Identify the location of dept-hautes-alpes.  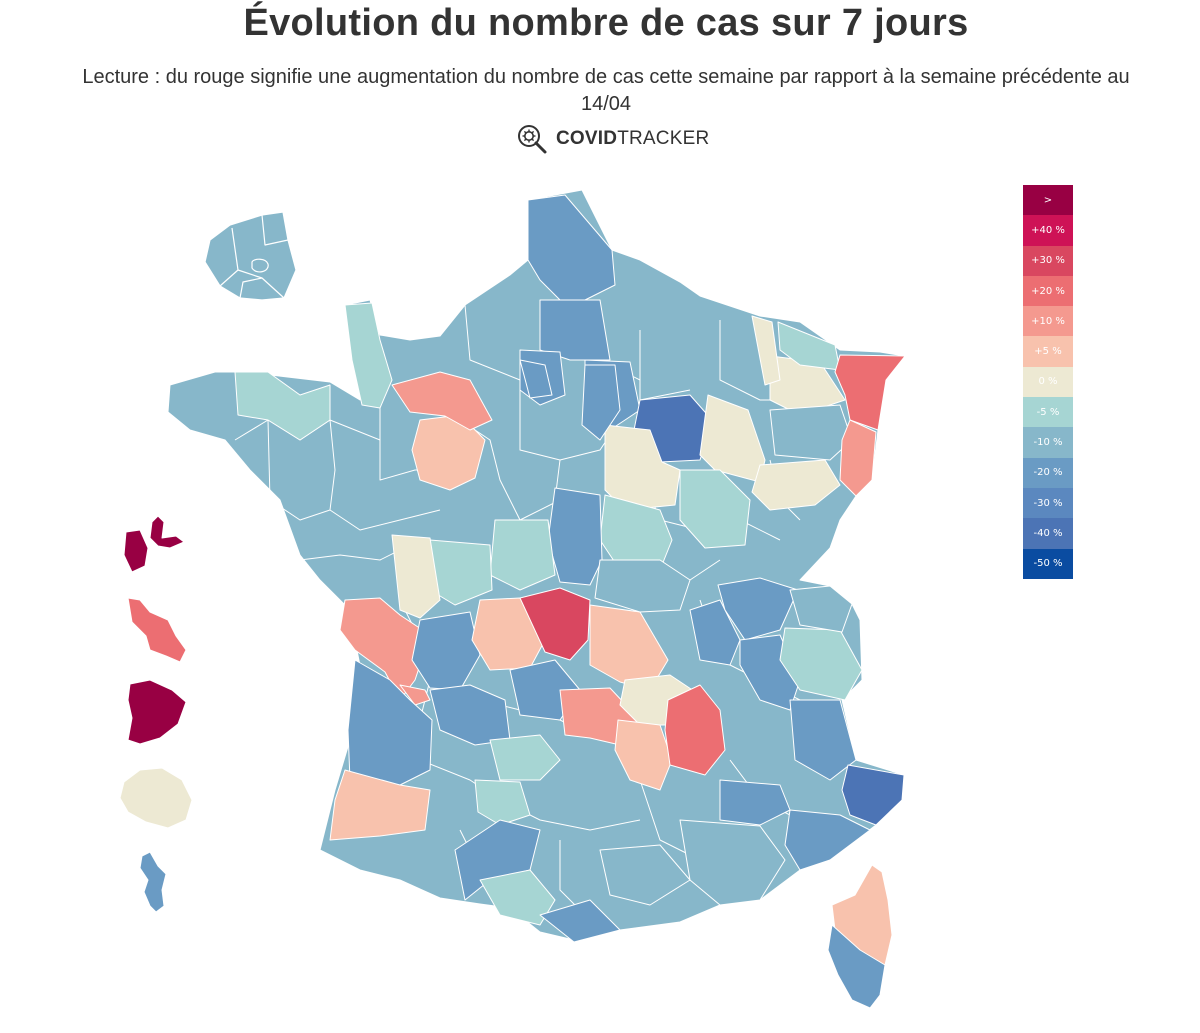
(823, 740).